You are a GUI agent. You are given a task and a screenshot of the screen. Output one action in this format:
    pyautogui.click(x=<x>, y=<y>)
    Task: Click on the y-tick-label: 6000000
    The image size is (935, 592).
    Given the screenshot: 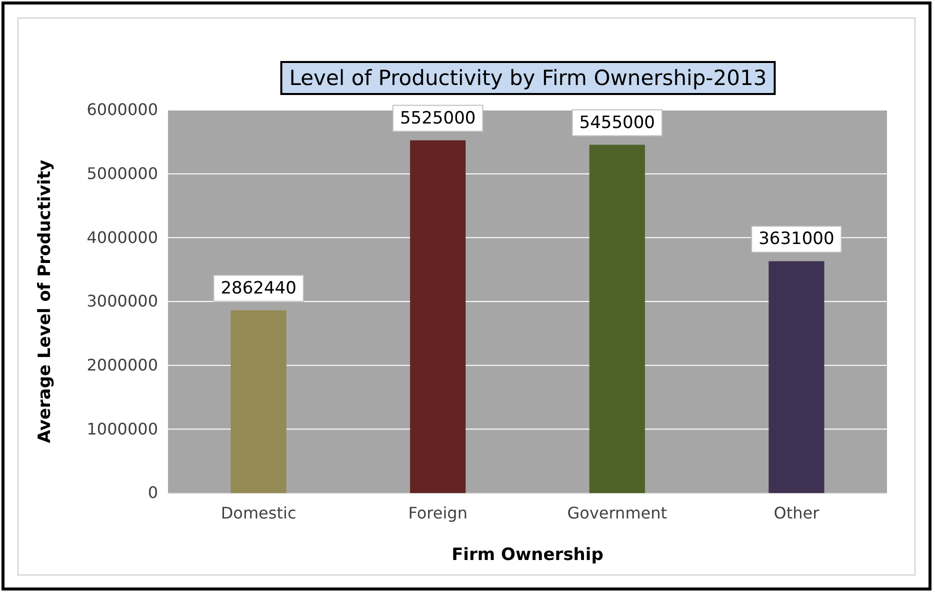 What is the action you would take?
    pyautogui.click(x=122, y=110)
    